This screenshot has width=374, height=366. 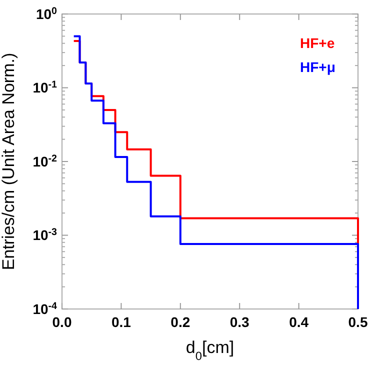 What do you see at coordinates (121, 322) in the screenshot?
I see `x-tick-label: 0.1` at bounding box center [121, 322].